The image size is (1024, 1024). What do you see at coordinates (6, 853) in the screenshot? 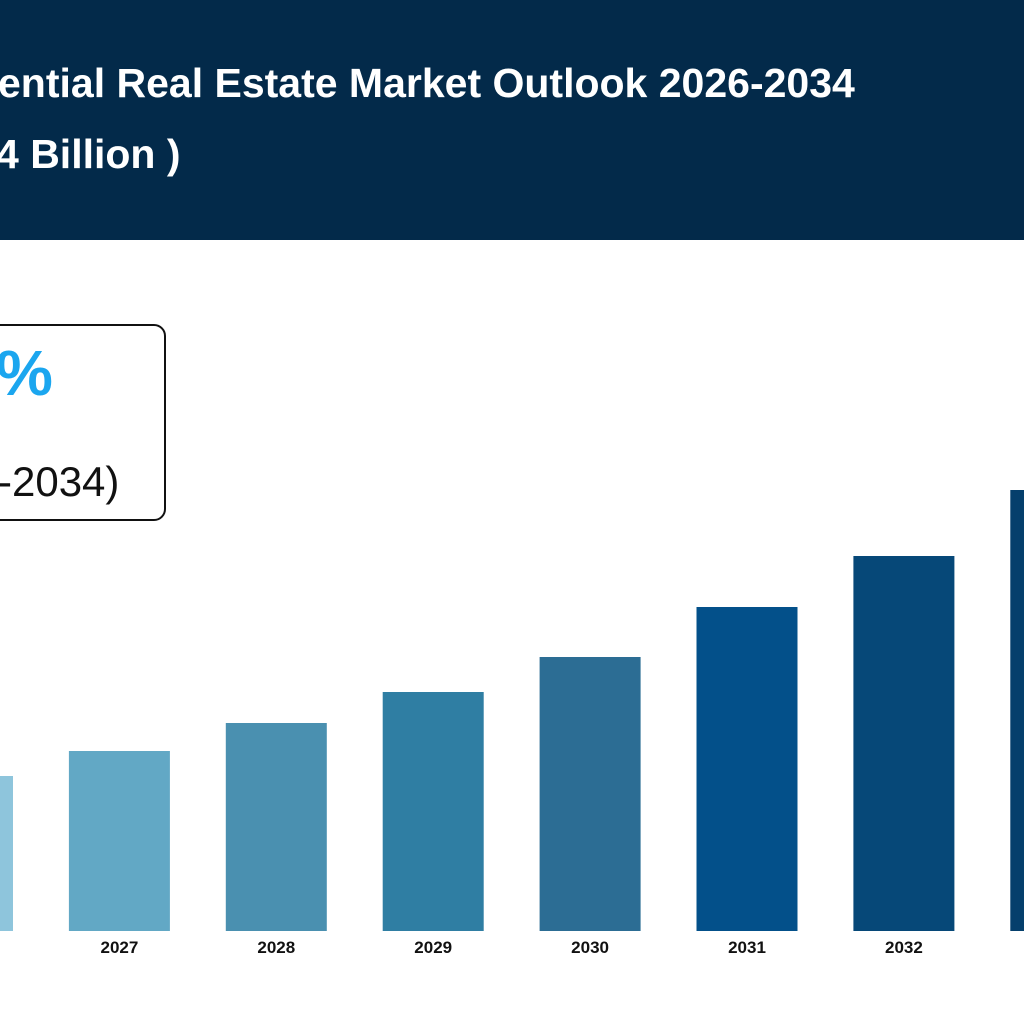
I see `bar-2026` at bounding box center [6, 853].